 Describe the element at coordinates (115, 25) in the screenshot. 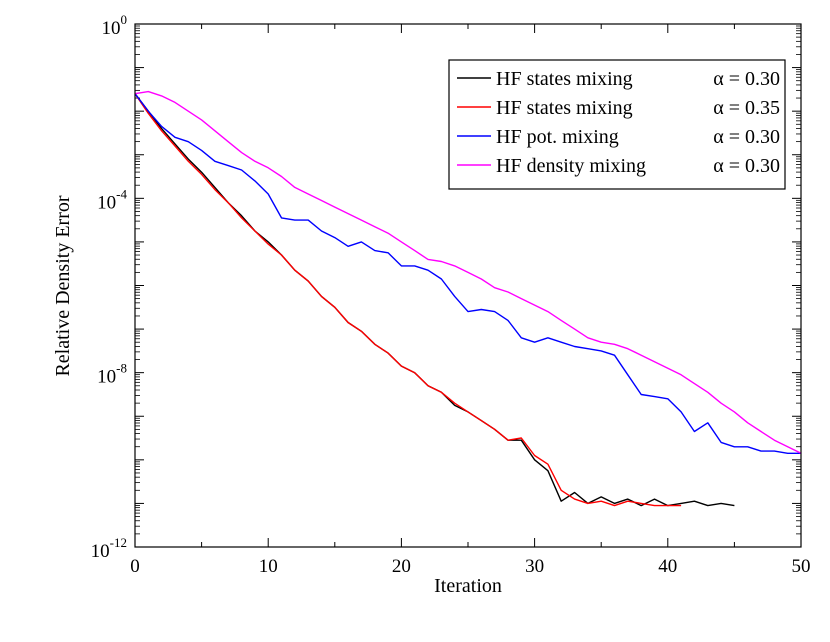

I see `y-tick-label: 10⁰` at that location.